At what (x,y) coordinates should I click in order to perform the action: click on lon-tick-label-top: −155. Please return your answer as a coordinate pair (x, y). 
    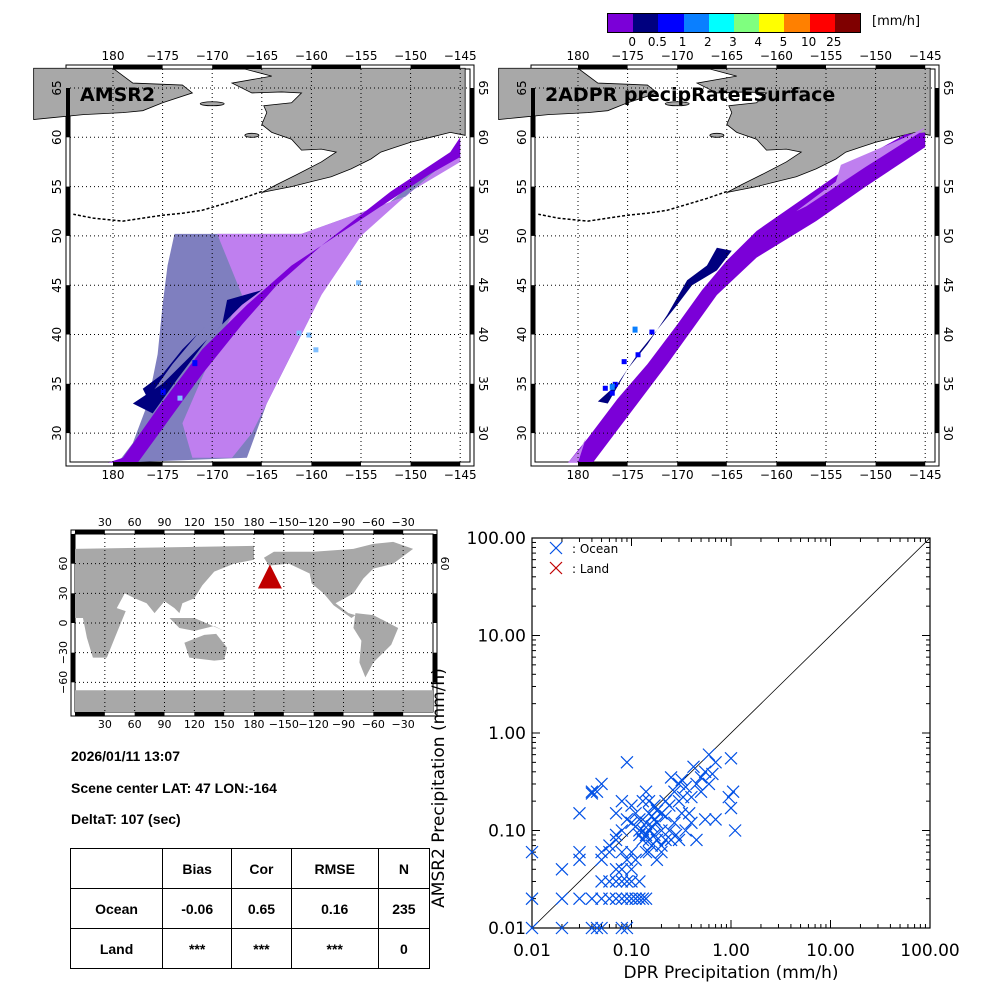
    Looking at the image, I should click on (826, 56).